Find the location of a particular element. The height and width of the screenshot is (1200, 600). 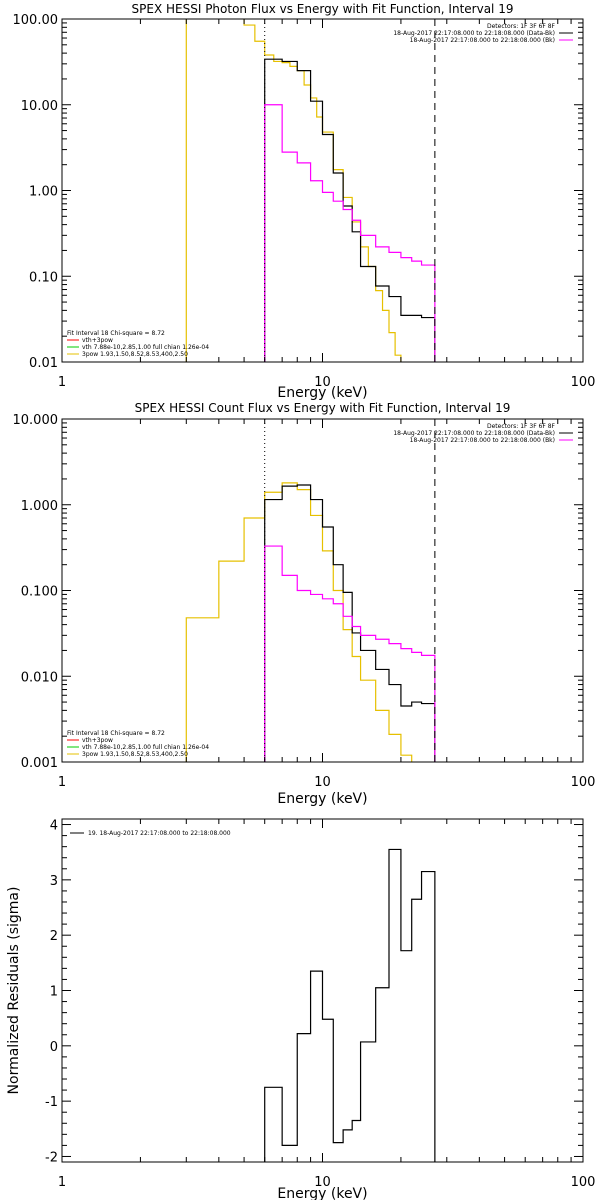

y-tick-label: 100.00 is located at coordinates (36, 20).